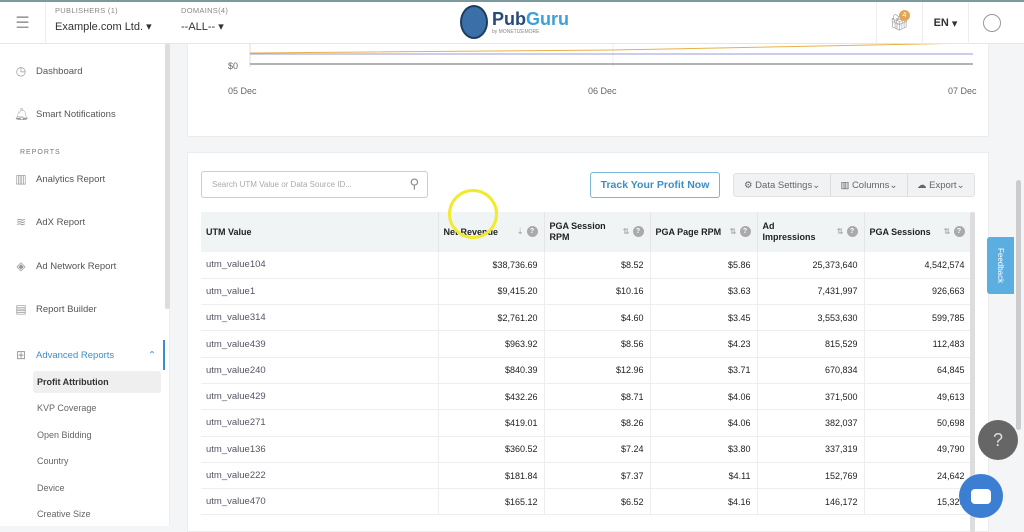  I want to click on utm-value-cell: utm_value240, so click(320, 370).